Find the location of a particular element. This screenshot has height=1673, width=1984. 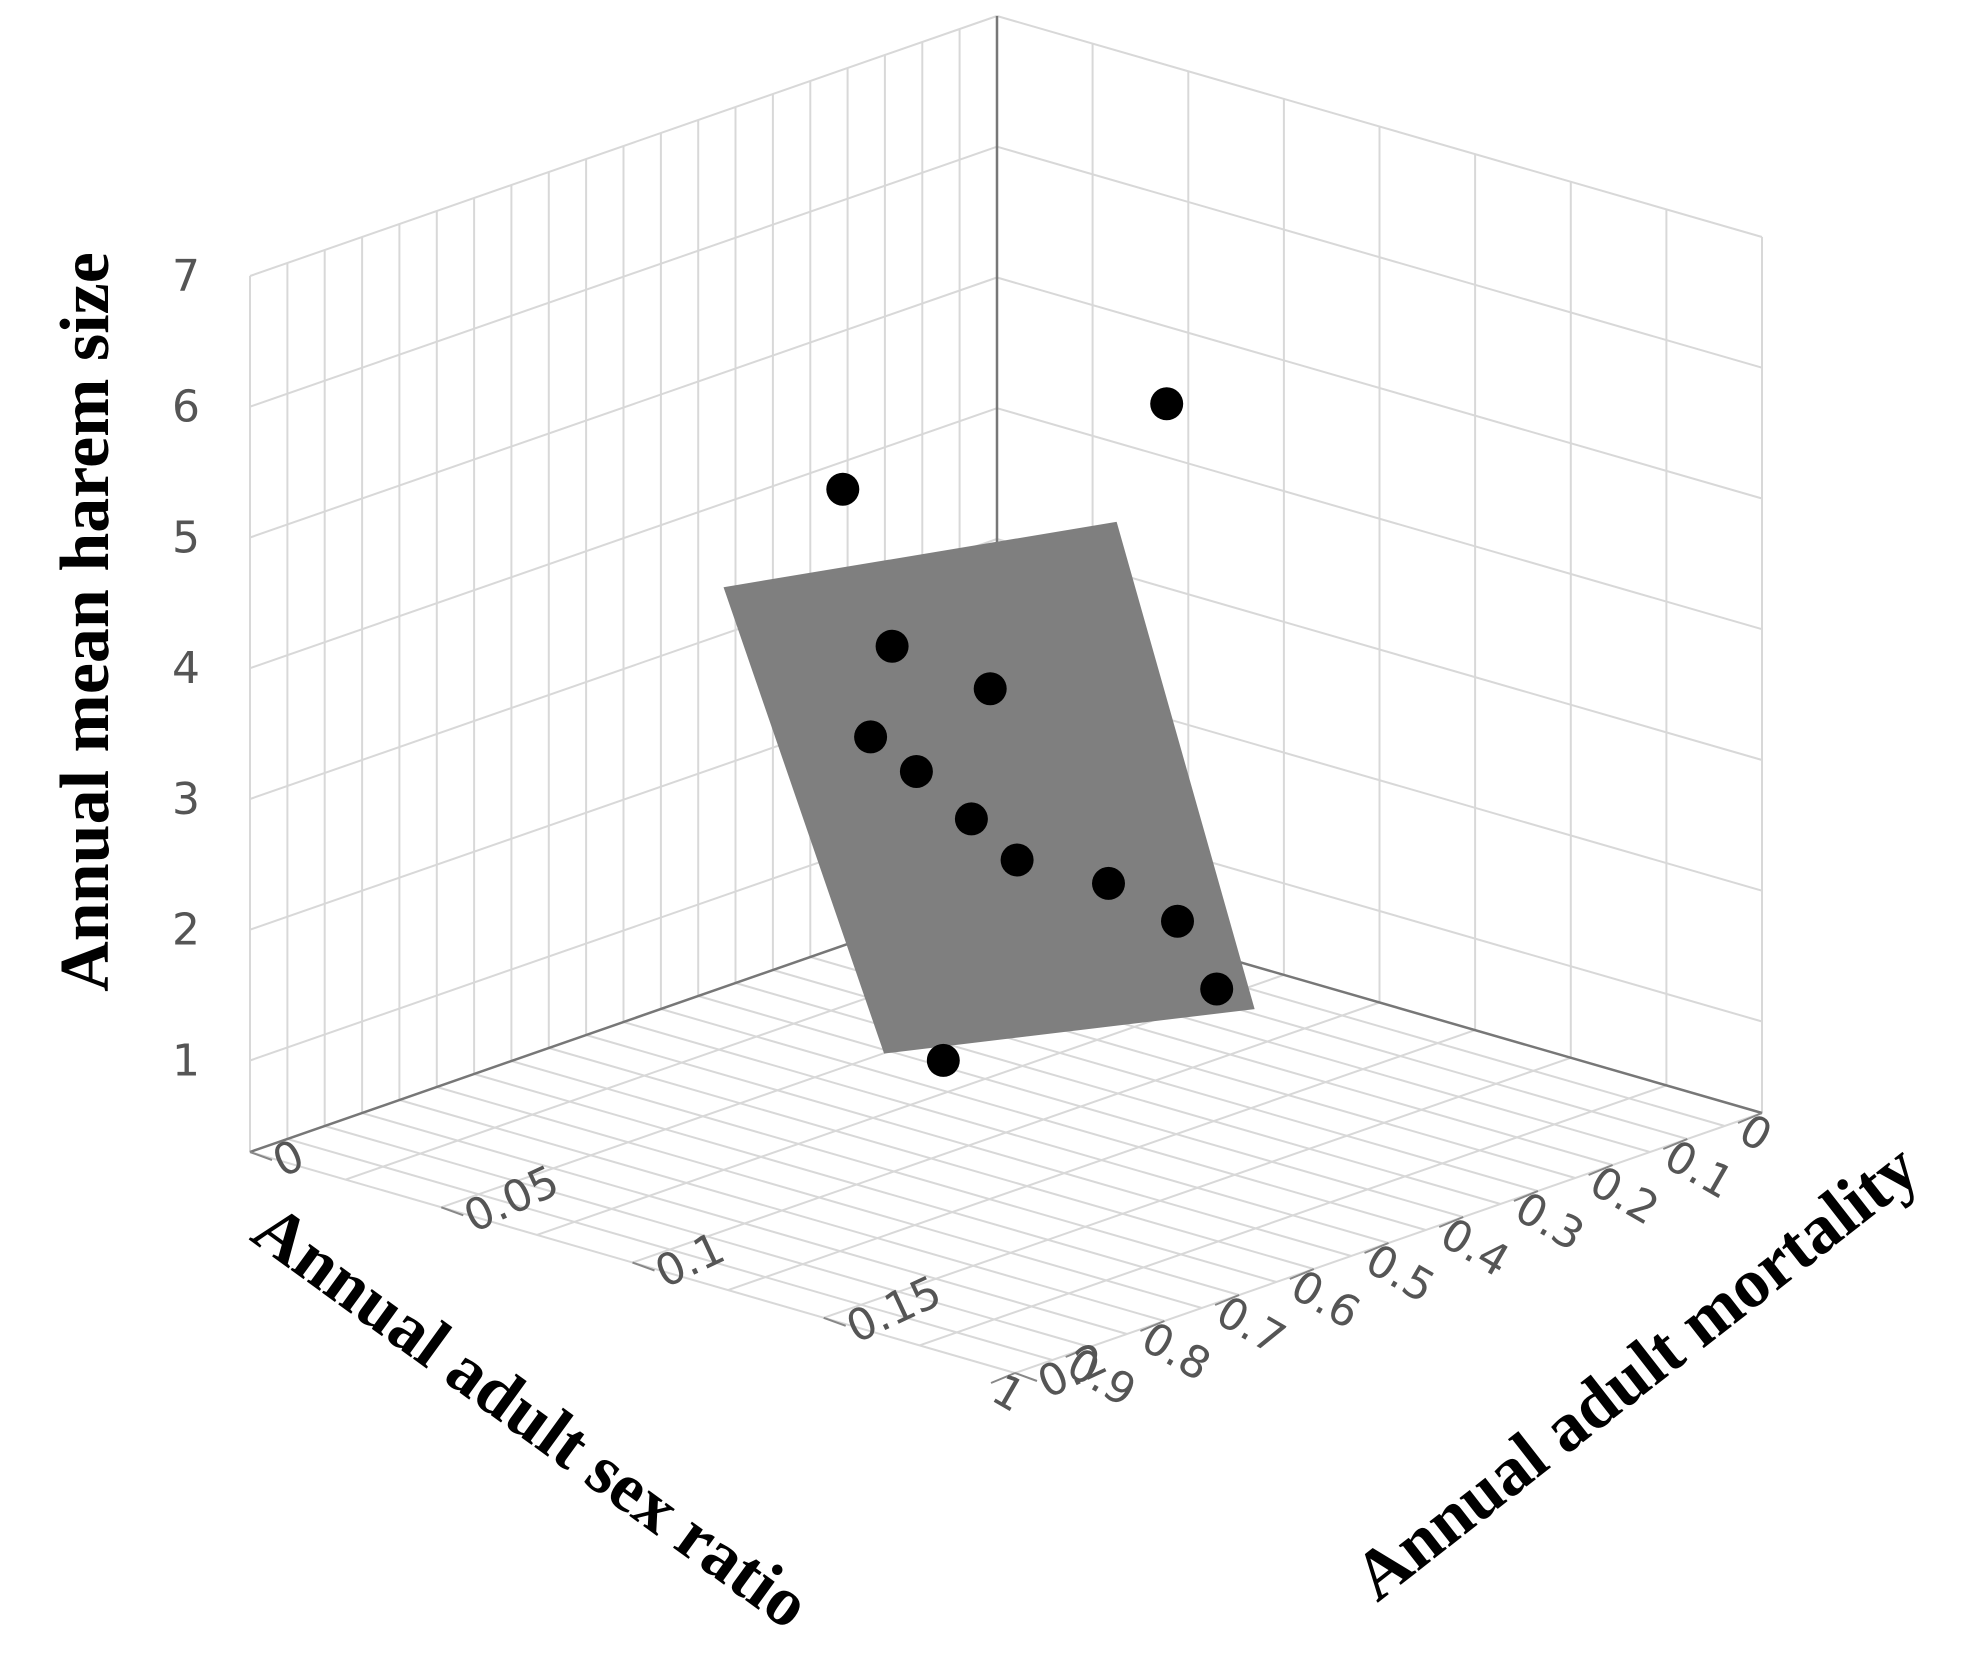

x-tick-label: 0.4 is located at coordinates (1475, 1247).